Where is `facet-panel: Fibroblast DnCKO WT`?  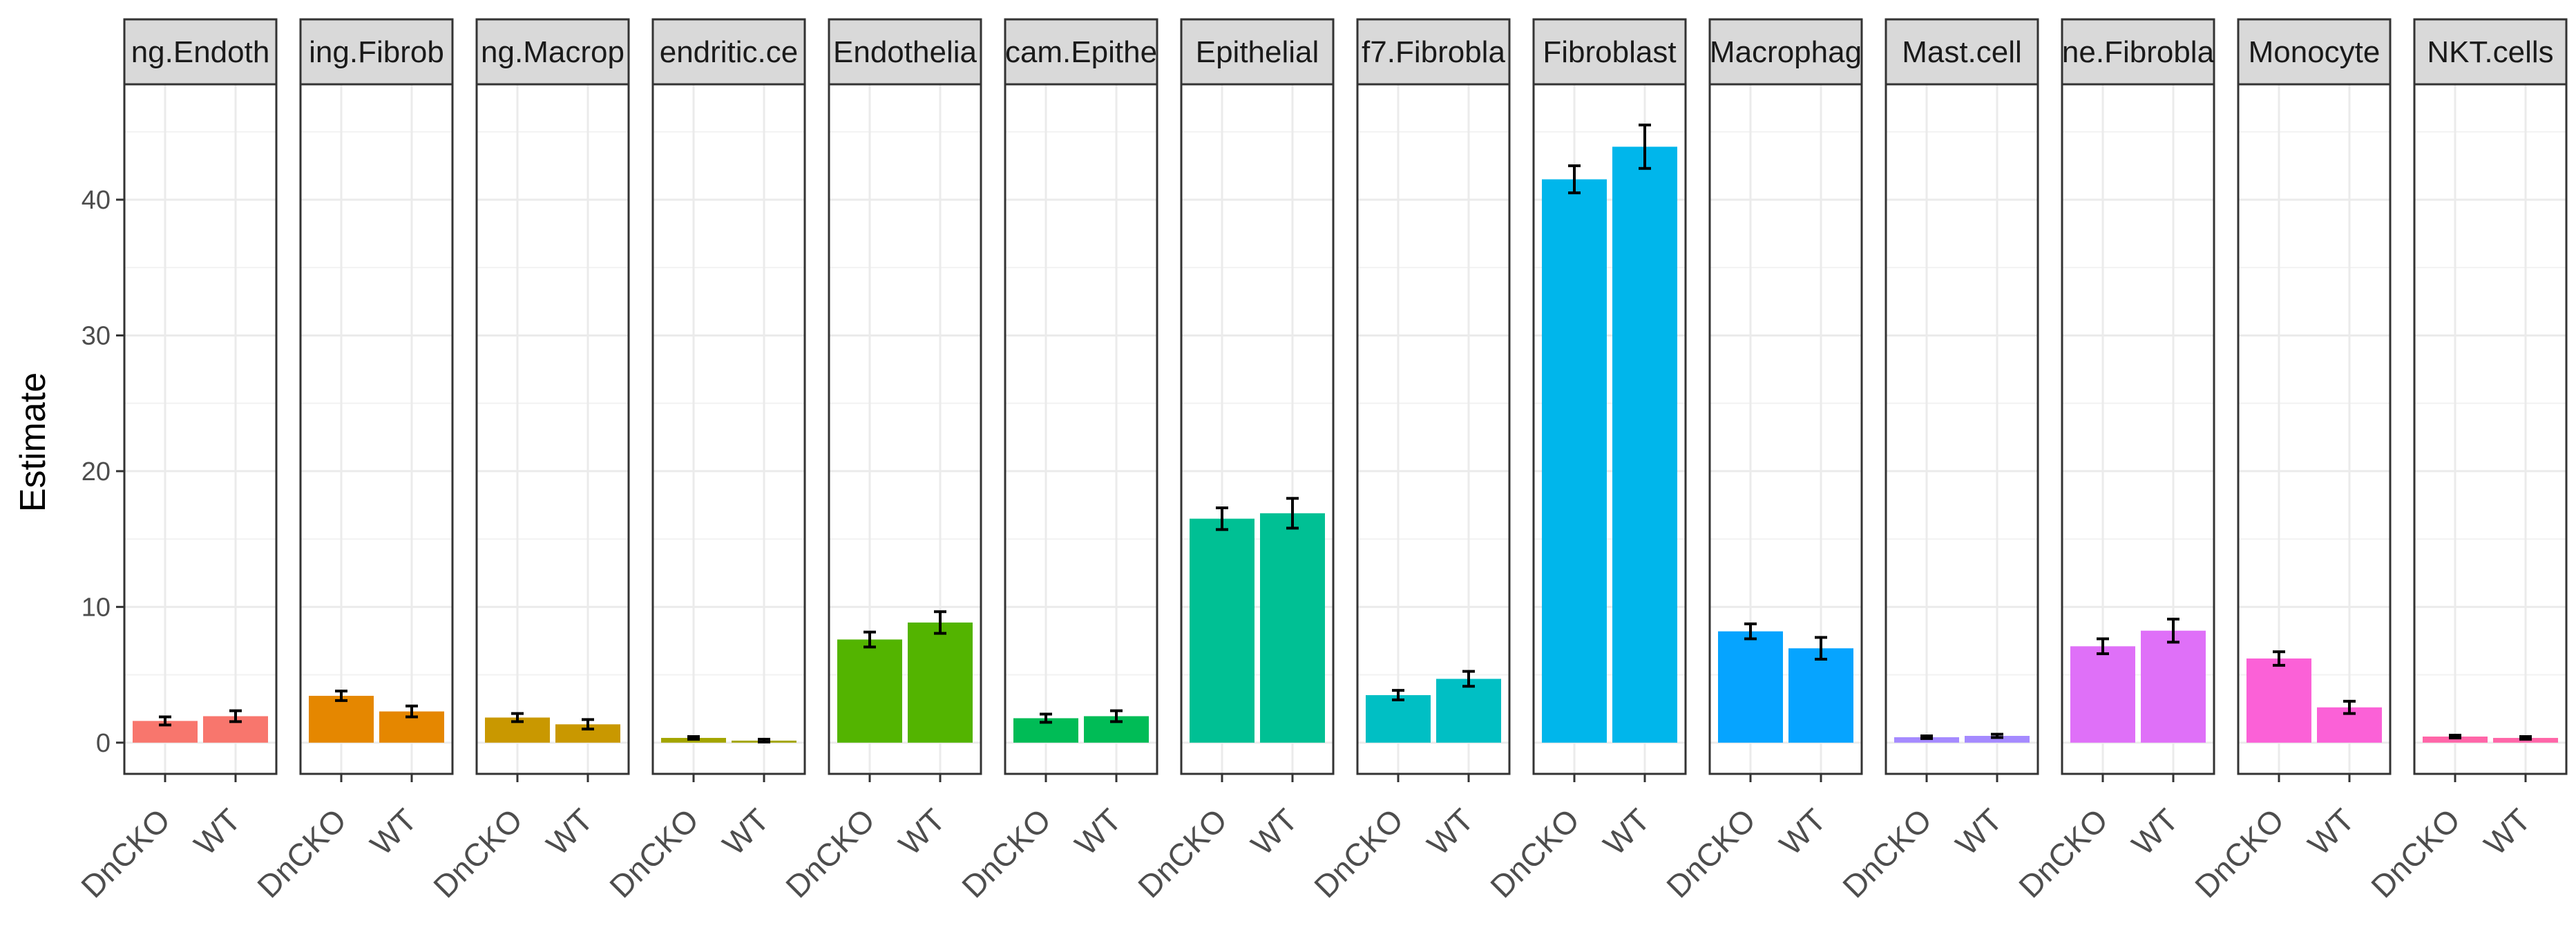 facet-panel: Fibroblast DnCKO WT is located at coordinates (1585, 461).